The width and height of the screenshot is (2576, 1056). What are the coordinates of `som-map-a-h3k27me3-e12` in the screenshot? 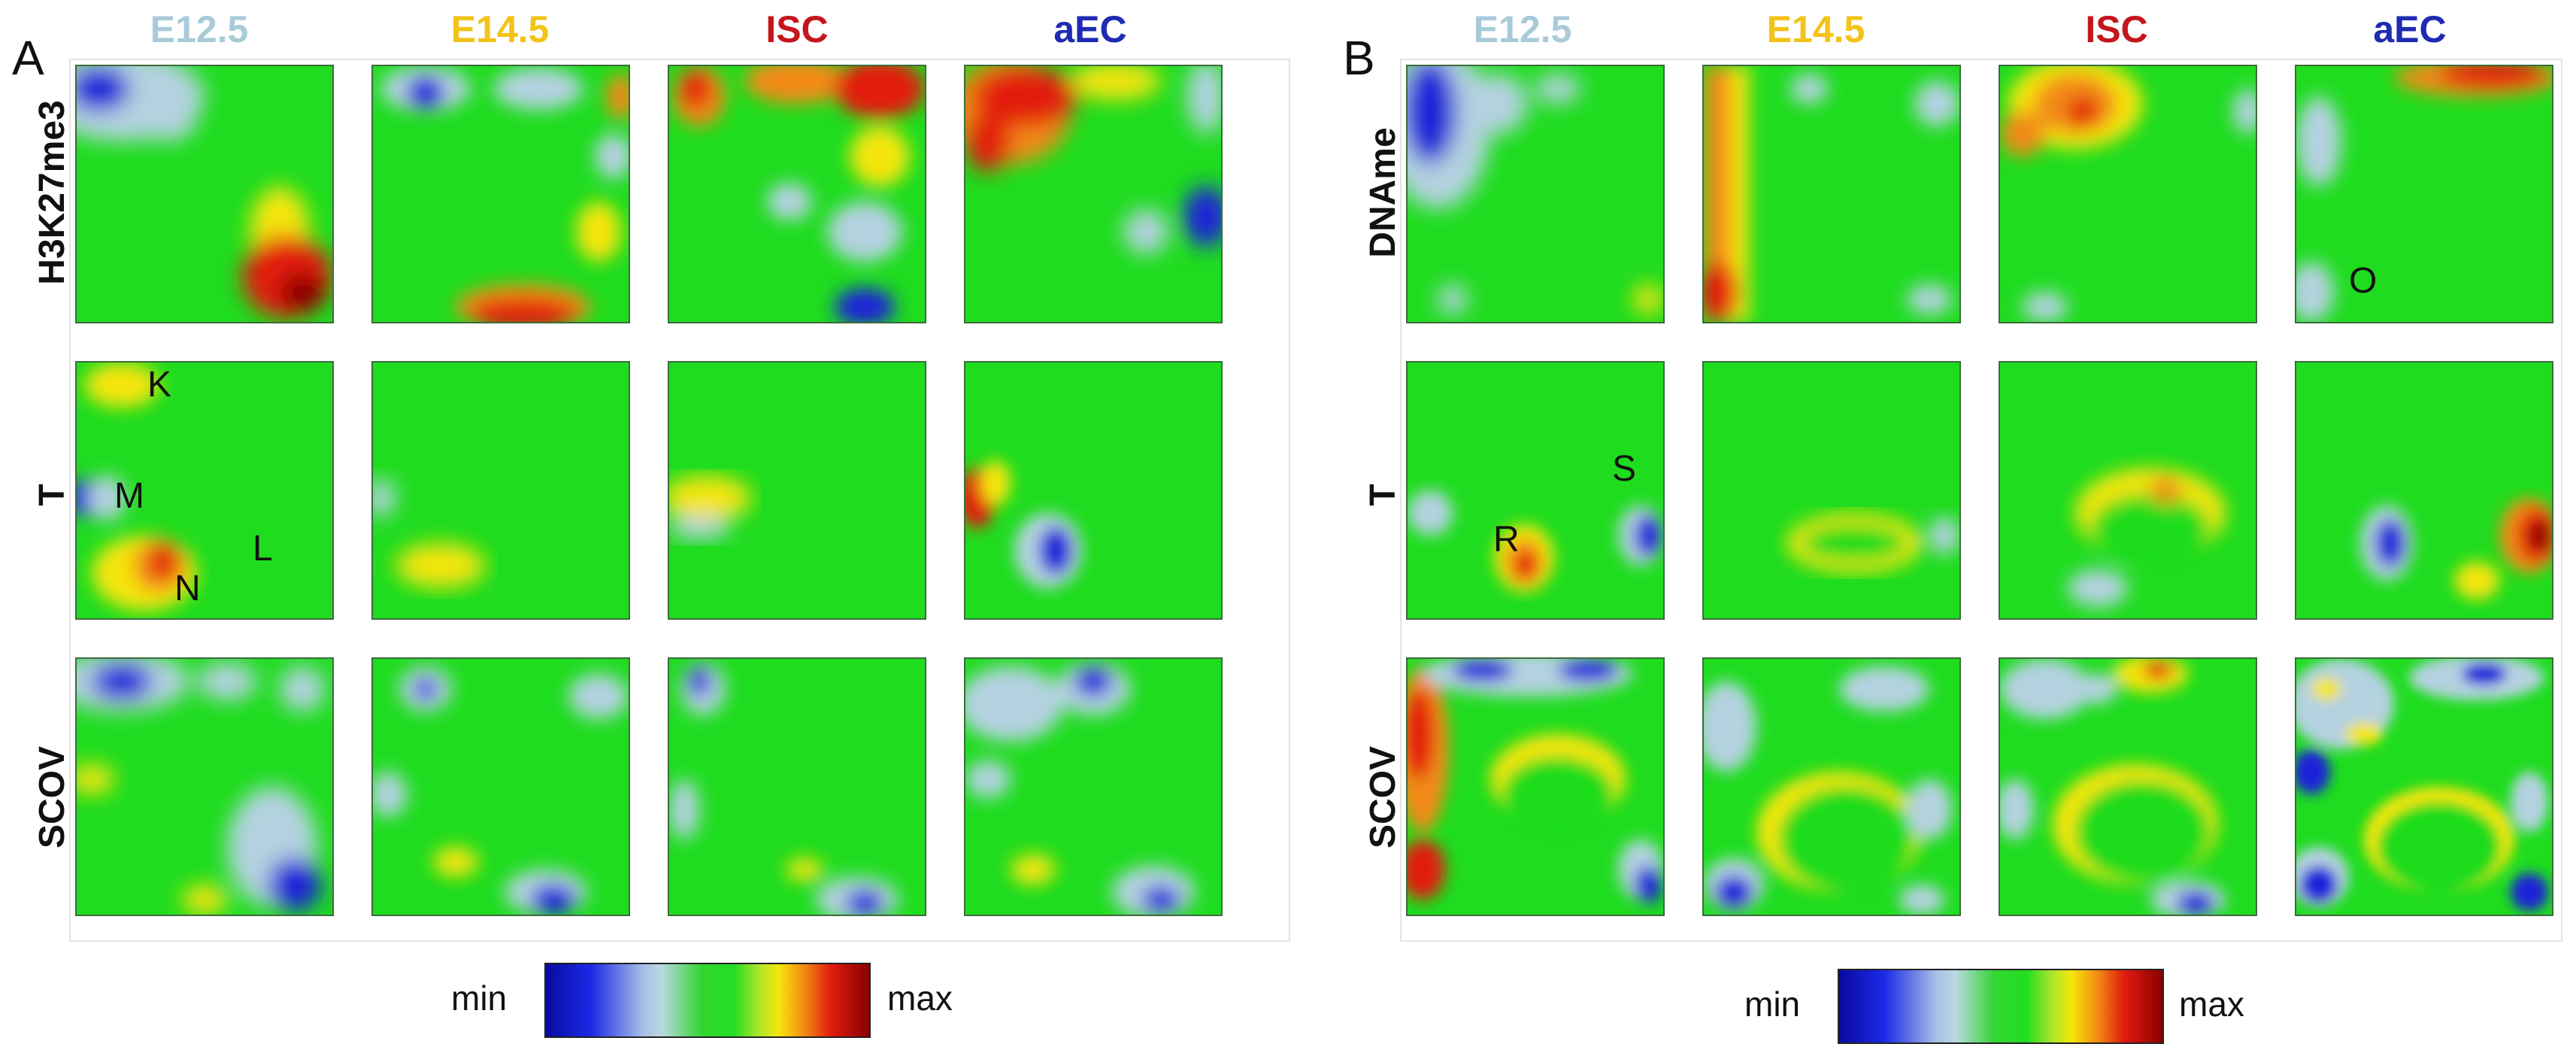 It's located at (204, 194).